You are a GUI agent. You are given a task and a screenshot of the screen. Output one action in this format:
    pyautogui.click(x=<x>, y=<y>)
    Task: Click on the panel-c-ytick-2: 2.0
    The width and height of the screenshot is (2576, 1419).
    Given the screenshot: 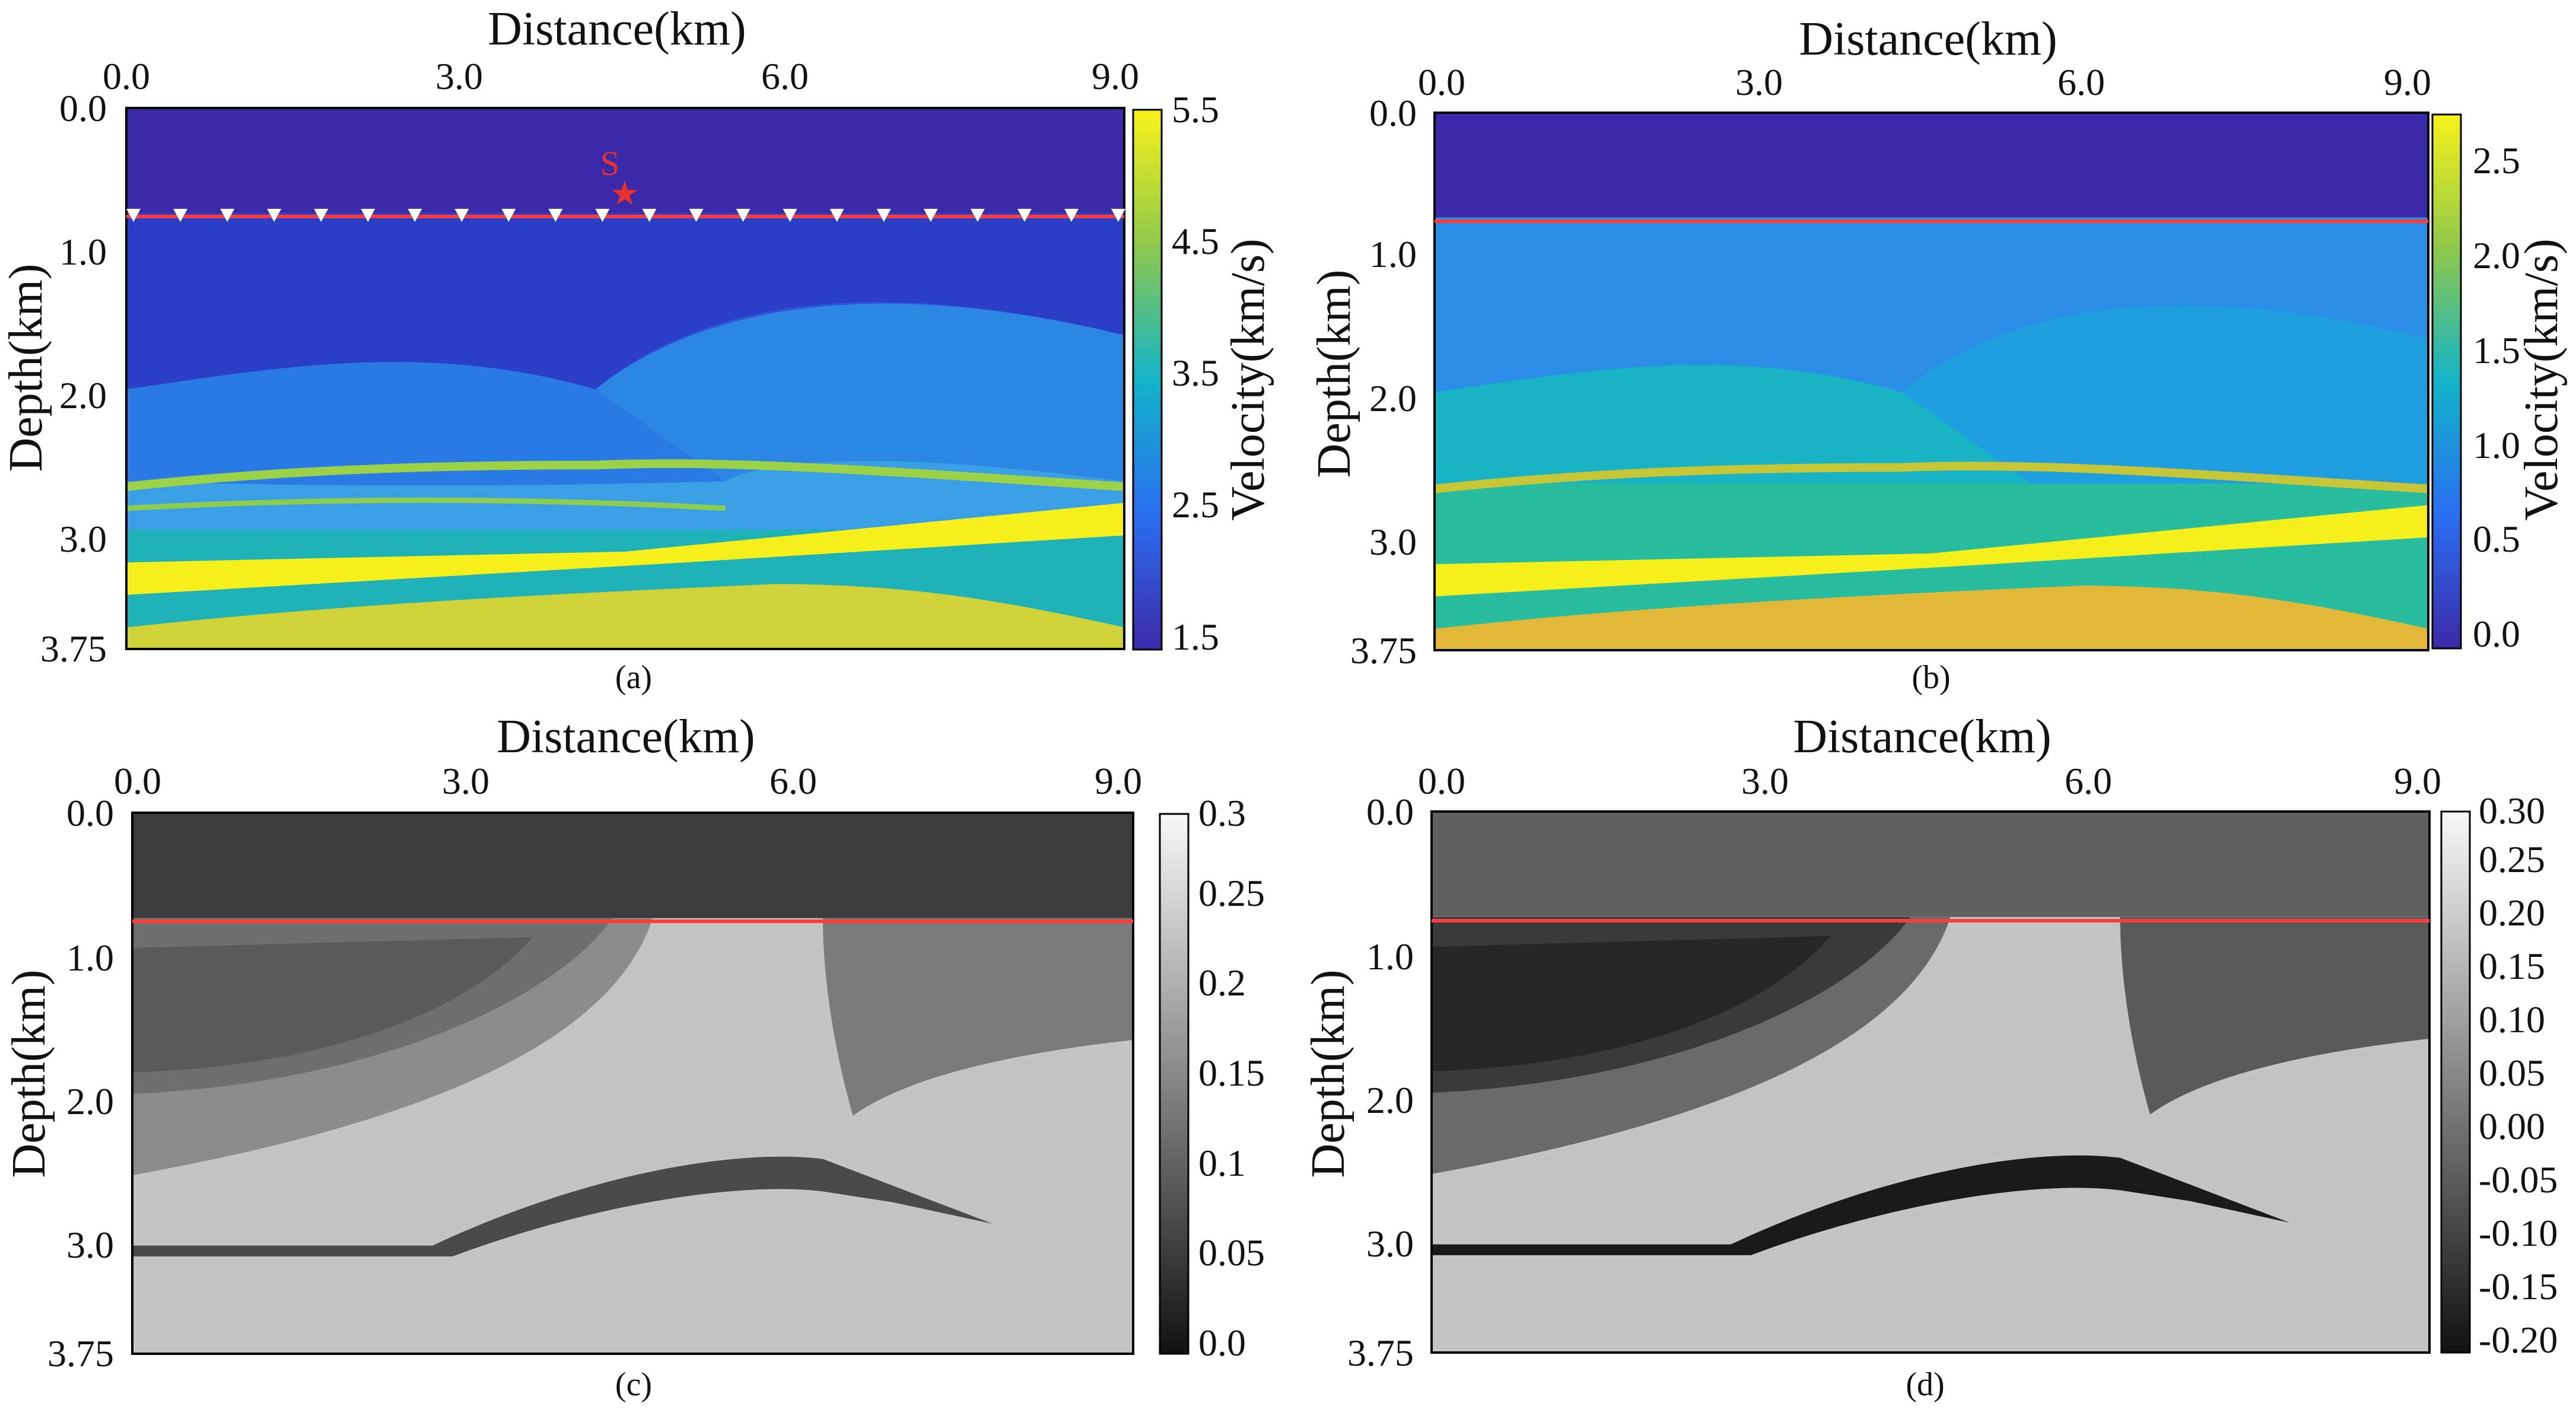 What is the action you would take?
    pyautogui.click(x=90, y=1101)
    